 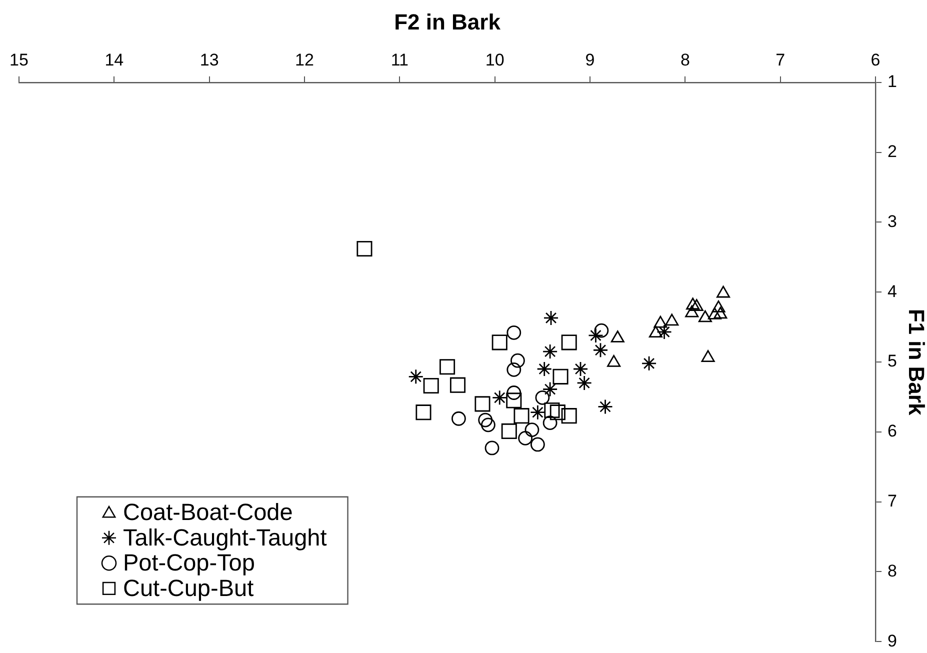 I want to click on legend-label: Pot-Cop-Top, so click(x=189, y=563).